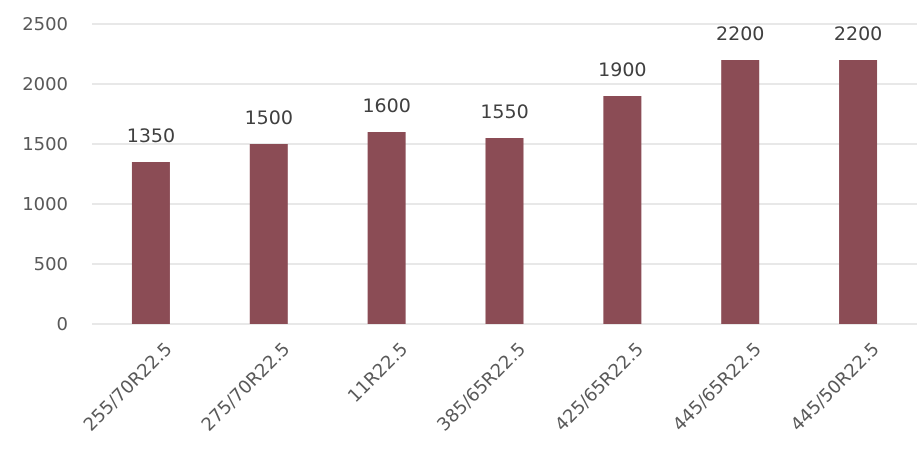 Image resolution: width=917 pixels, height=458 pixels. Describe the element at coordinates (269, 118) in the screenshot. I see `data-label: 1500` at that location.